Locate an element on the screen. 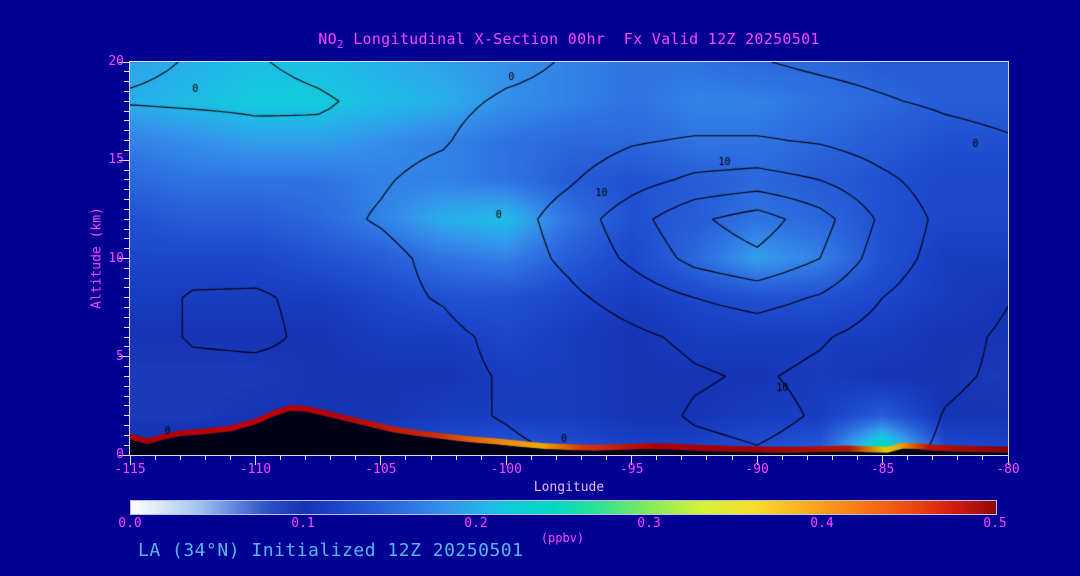  colorbar-canvas is located at coordinates (563, 507).